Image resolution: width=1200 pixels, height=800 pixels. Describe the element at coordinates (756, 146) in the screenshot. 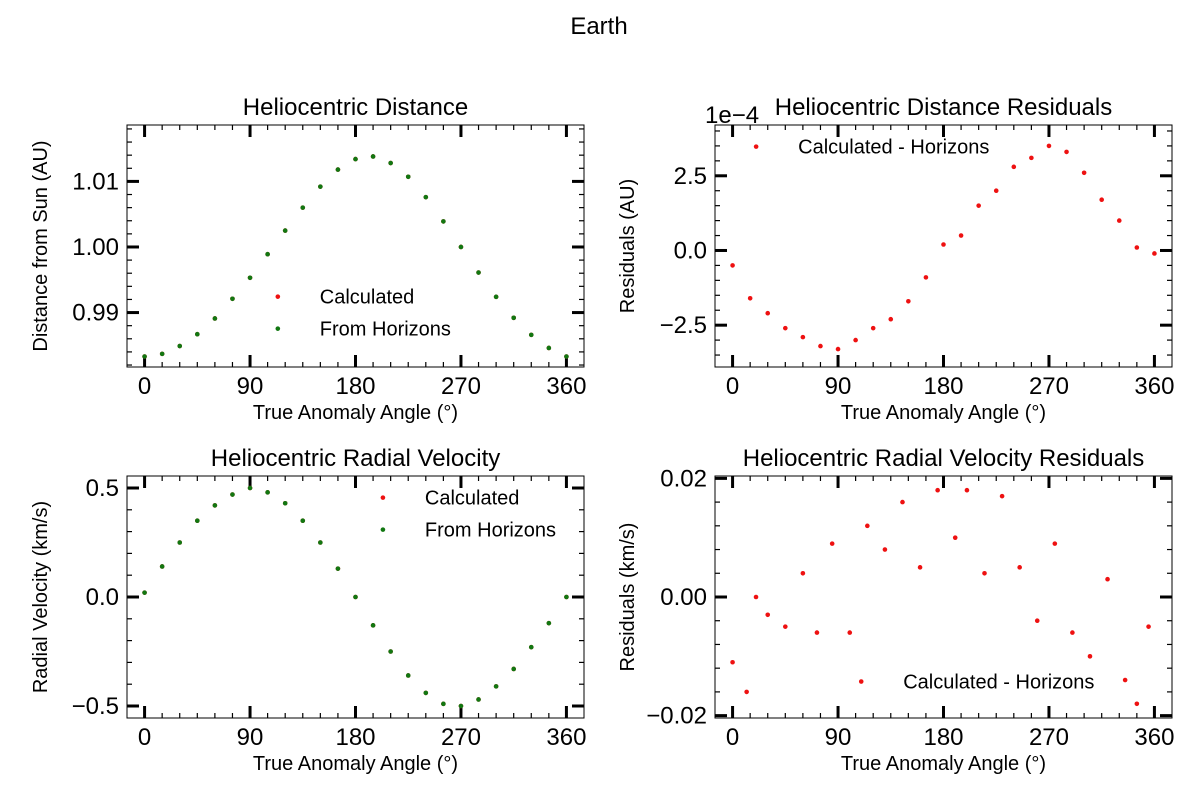

I see `distance-residuals-legend-marker-calculated-horizons` at that location.